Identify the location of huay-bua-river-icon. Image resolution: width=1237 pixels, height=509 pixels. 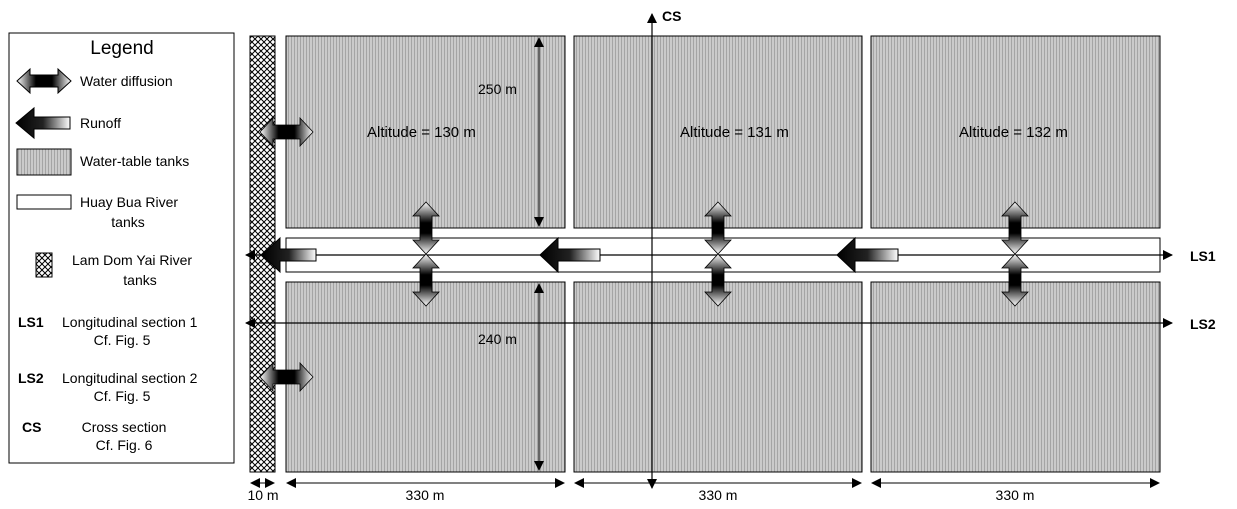
(44, 202).